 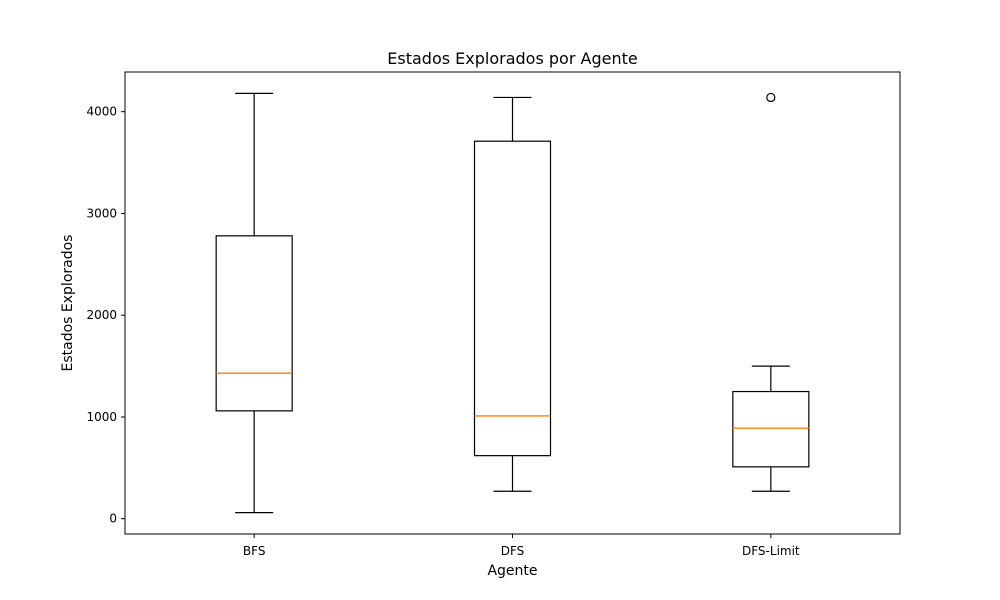 I want to click on x-axis-label: Agente, so click(x=512, y=571).